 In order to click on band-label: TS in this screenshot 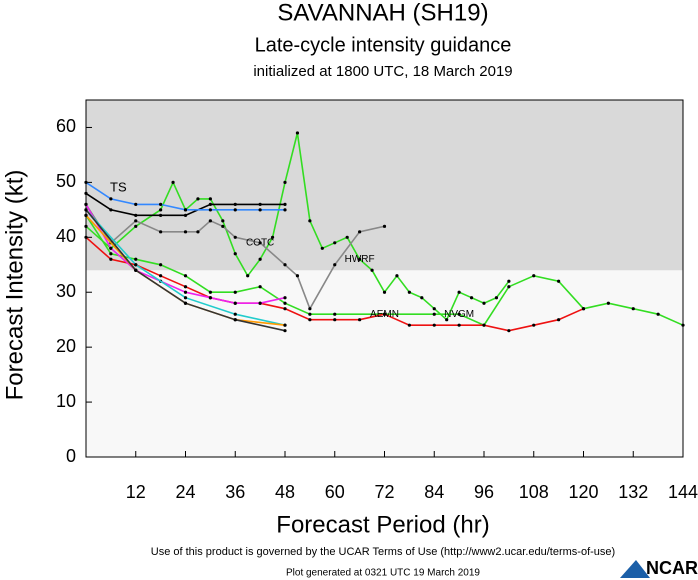, I will do `click(118, 186)`.